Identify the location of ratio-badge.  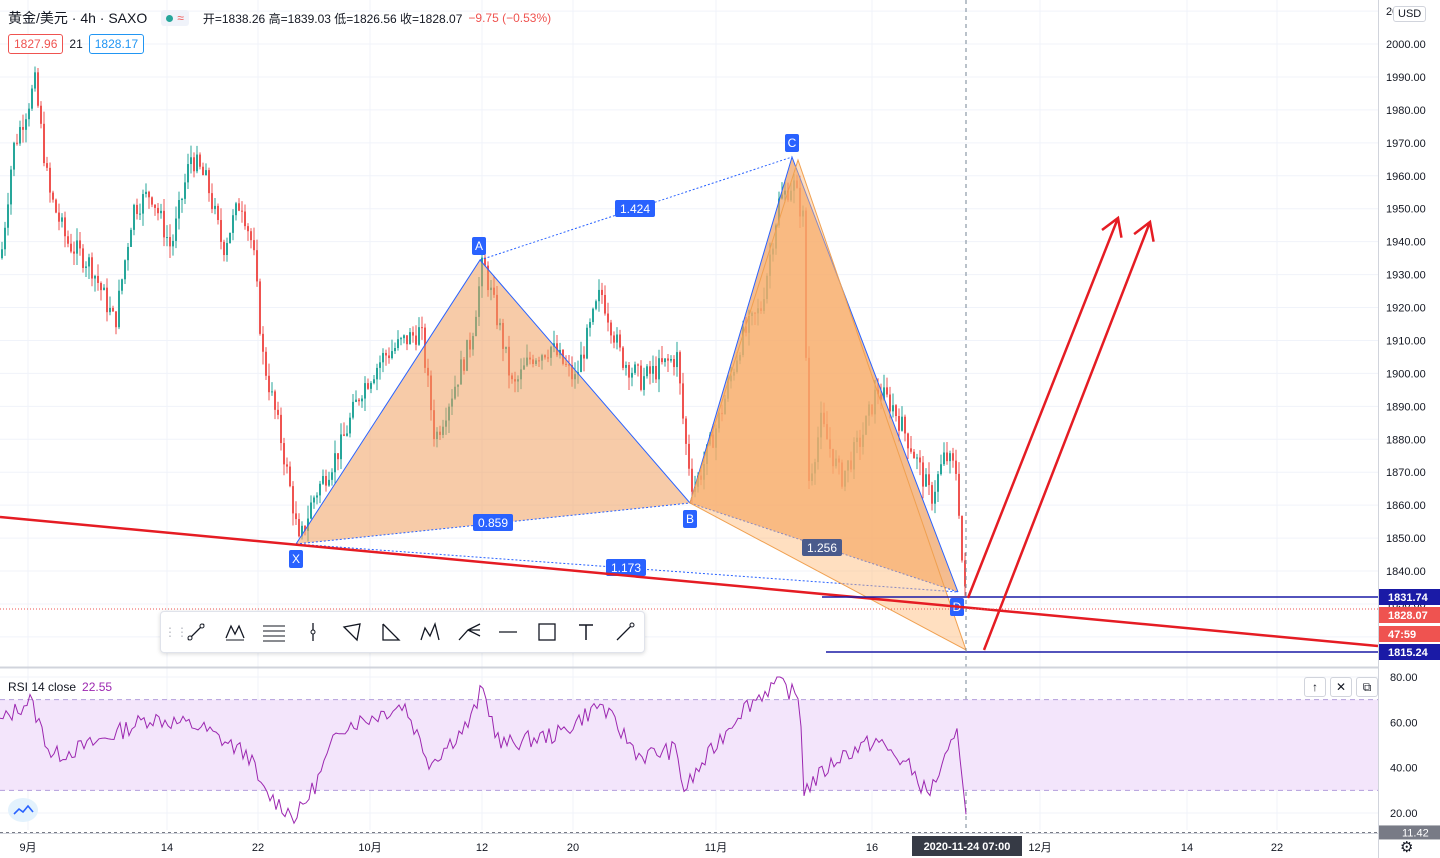
(493, 522).